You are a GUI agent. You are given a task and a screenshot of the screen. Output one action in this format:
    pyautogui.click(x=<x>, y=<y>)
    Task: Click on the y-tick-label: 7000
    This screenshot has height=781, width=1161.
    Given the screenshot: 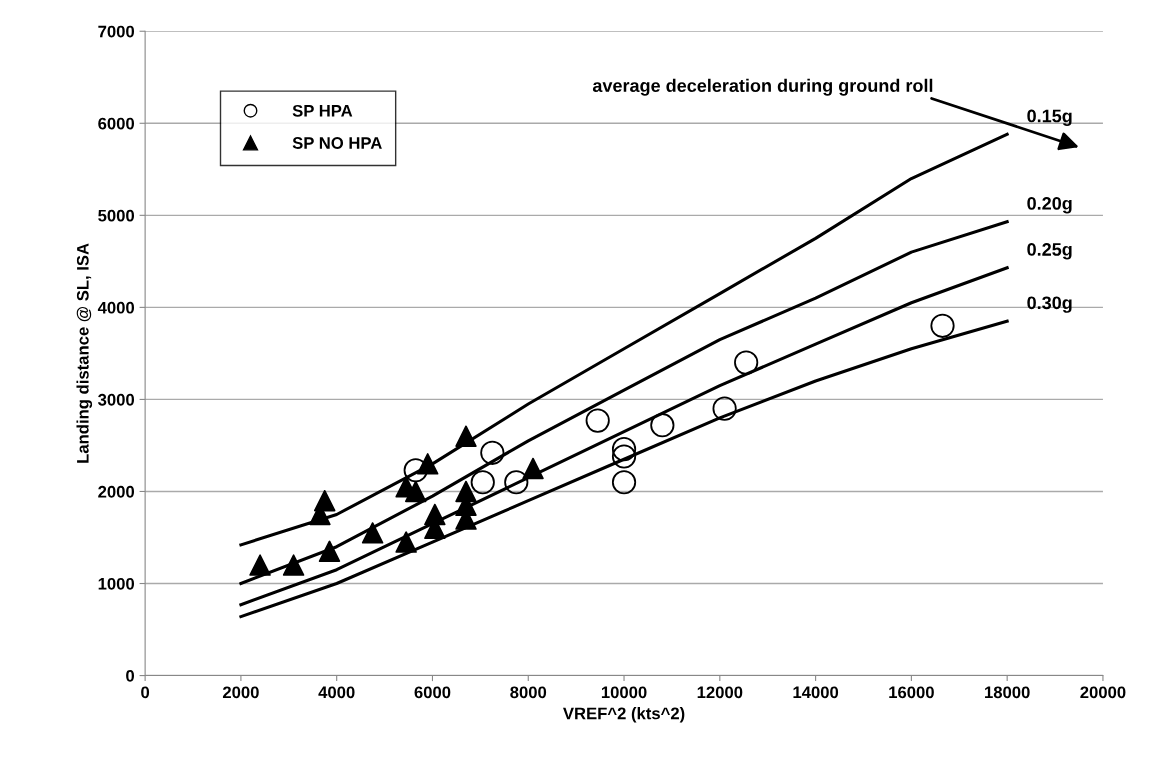 What is the action you would take?
    pyautogui.click(x=116, y=31)
    